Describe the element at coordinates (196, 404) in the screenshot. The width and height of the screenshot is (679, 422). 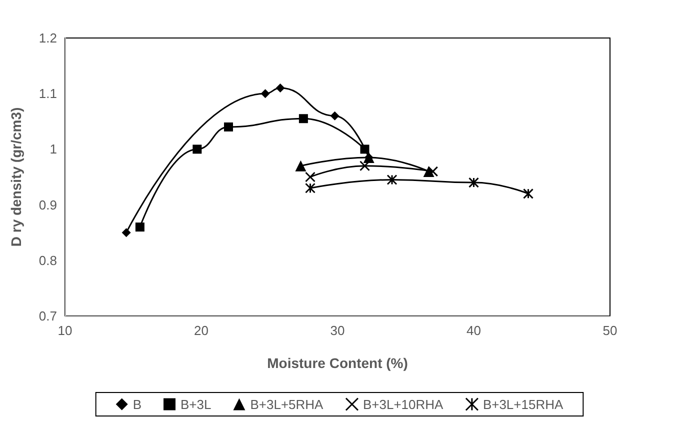
I see `legend-label: B+3L` at that location.